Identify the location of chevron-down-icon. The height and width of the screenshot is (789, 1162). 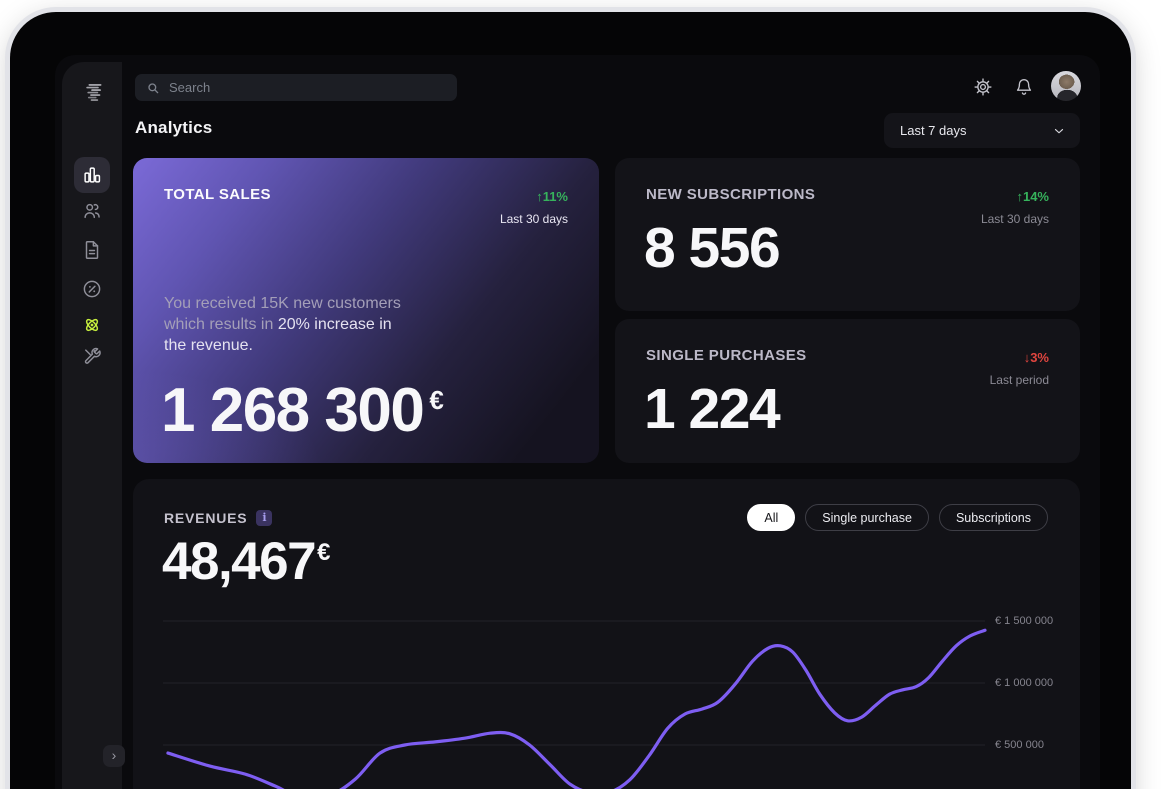
(1059, 131).